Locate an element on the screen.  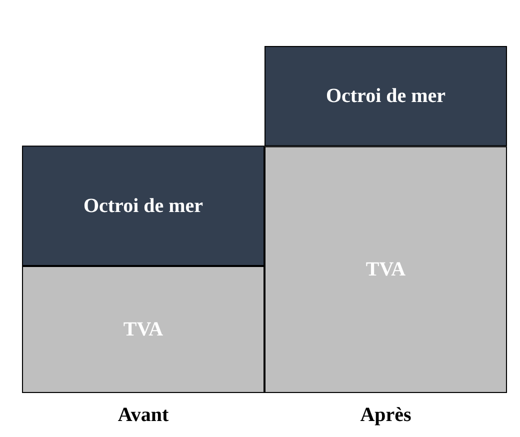
series-label: TVA is located at coordinates (143, 329).